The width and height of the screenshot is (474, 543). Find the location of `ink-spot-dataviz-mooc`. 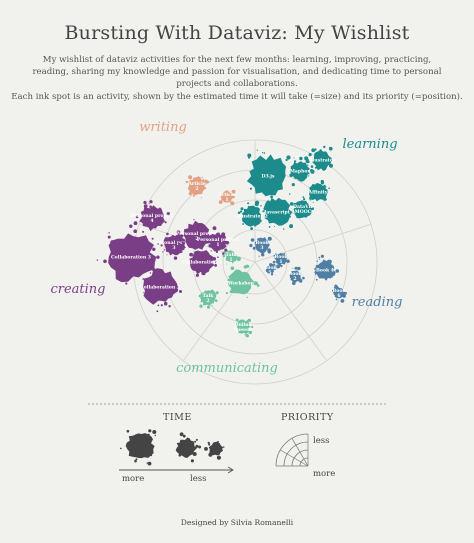

ink-spot-dataviz-mooc is located at coordinates (303, 207).